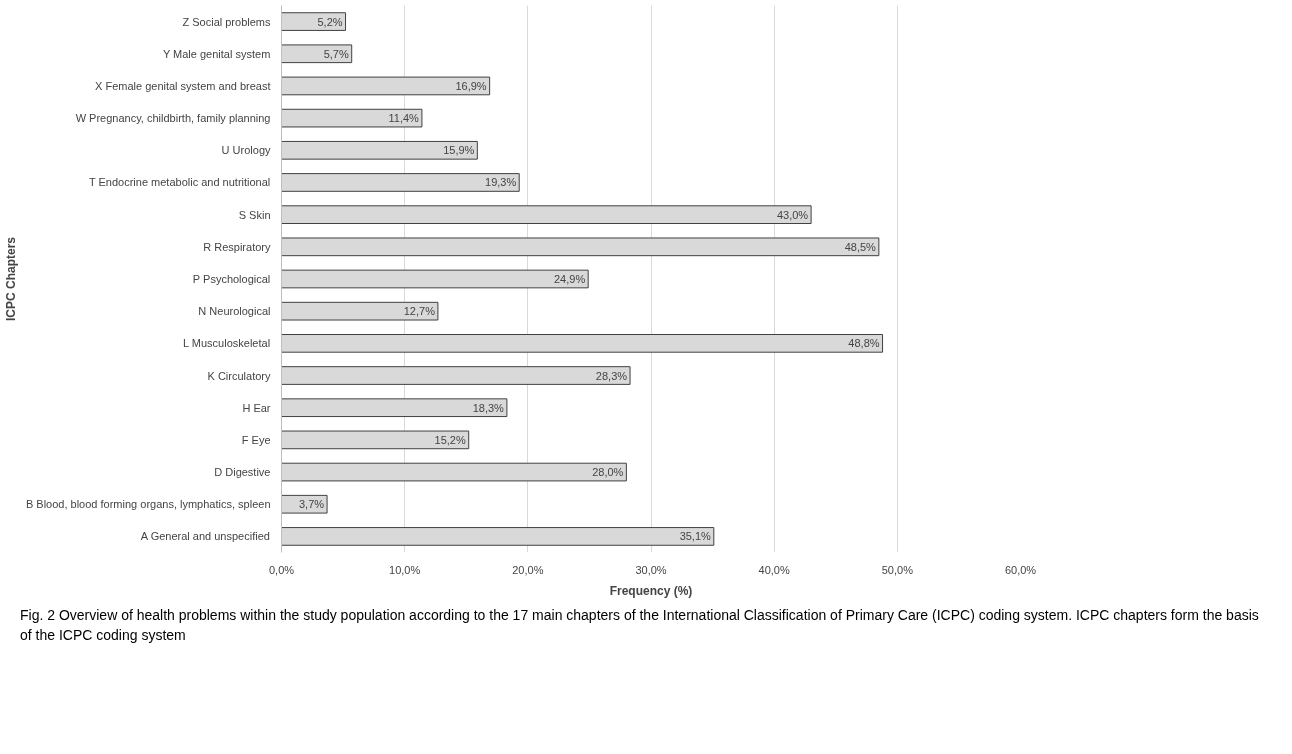 Image resolution: width=1292 pixels, height=754 pixels. What do you see at coordinates (183, 85) in the screenshot?
I see `y-tick-label: X Female genital system and breast` at bounding box center [183, 85].